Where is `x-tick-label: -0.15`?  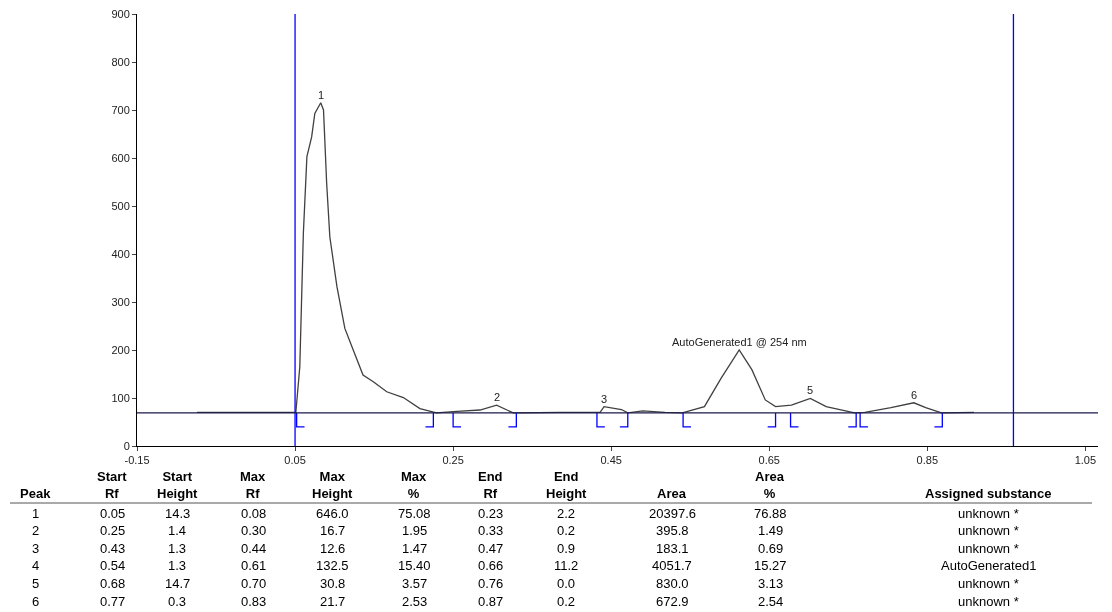
x-tick-label: -0.15 is located at coordinates (137, 460).